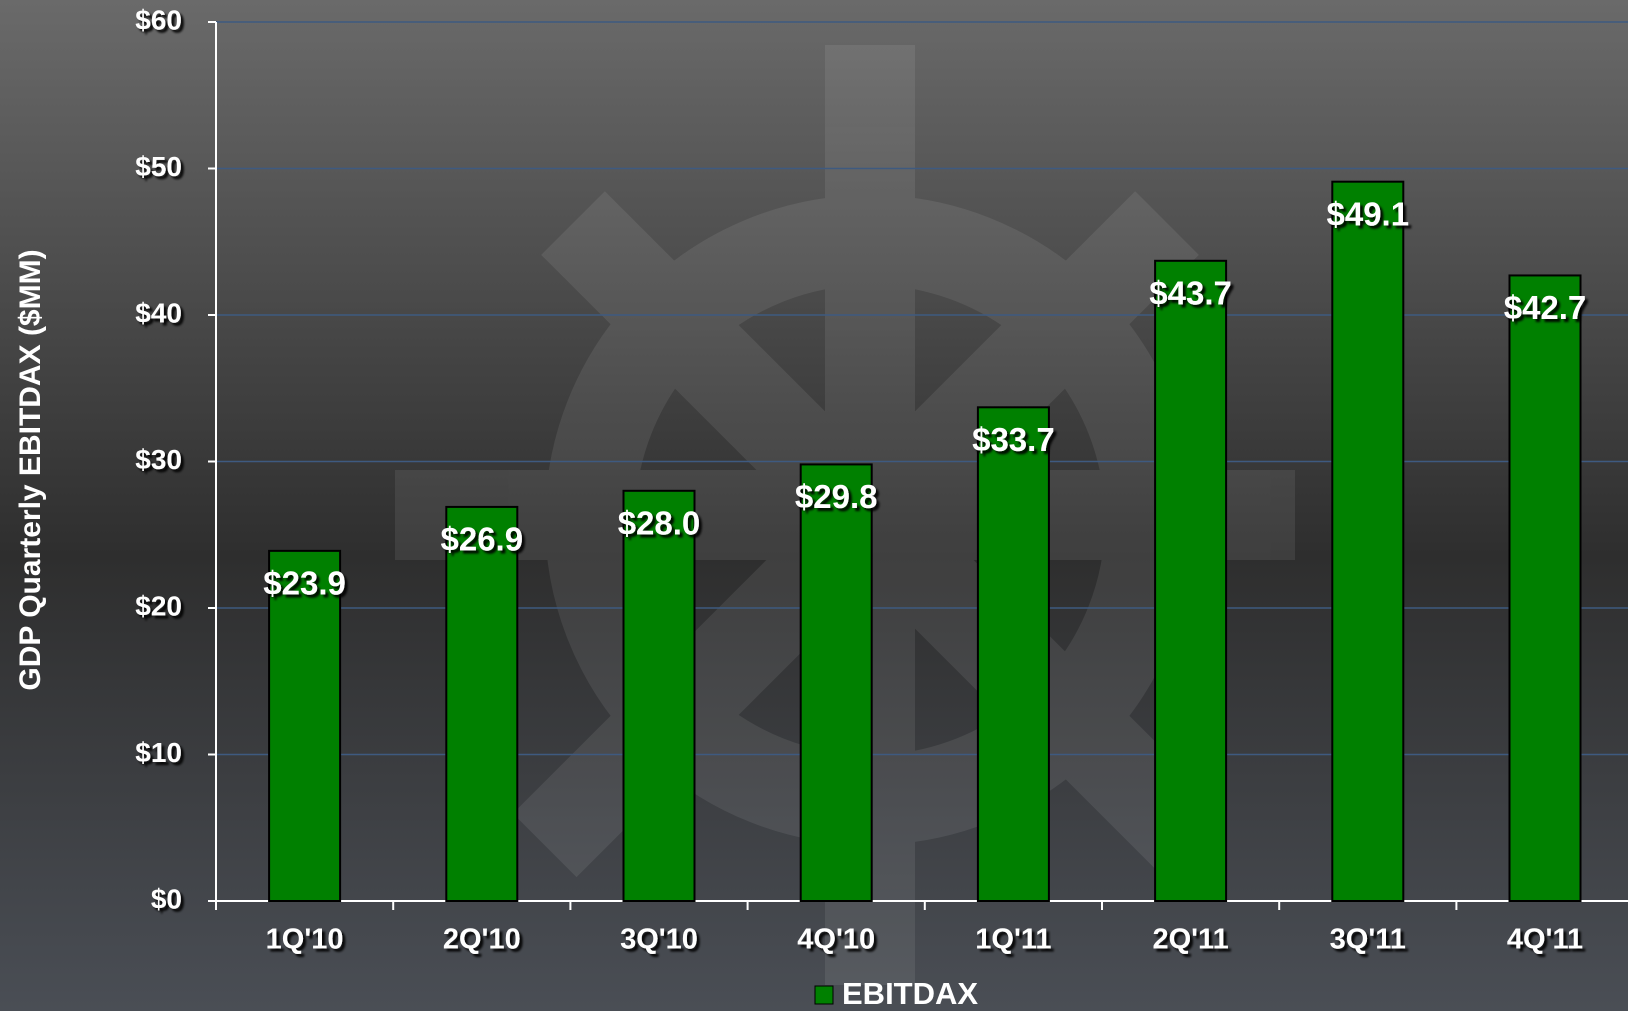 This screenshot has width=1628, height=1011. Describe the element at coordinates (158, 19) in the screenshot. I see `y-tick-label: $60` at that location.